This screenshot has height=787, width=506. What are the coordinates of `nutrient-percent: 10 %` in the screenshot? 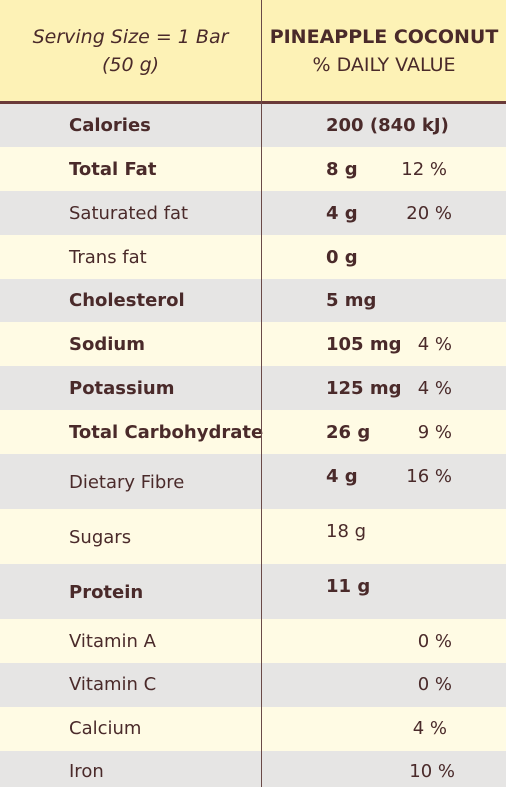 It's located at (432, 771).